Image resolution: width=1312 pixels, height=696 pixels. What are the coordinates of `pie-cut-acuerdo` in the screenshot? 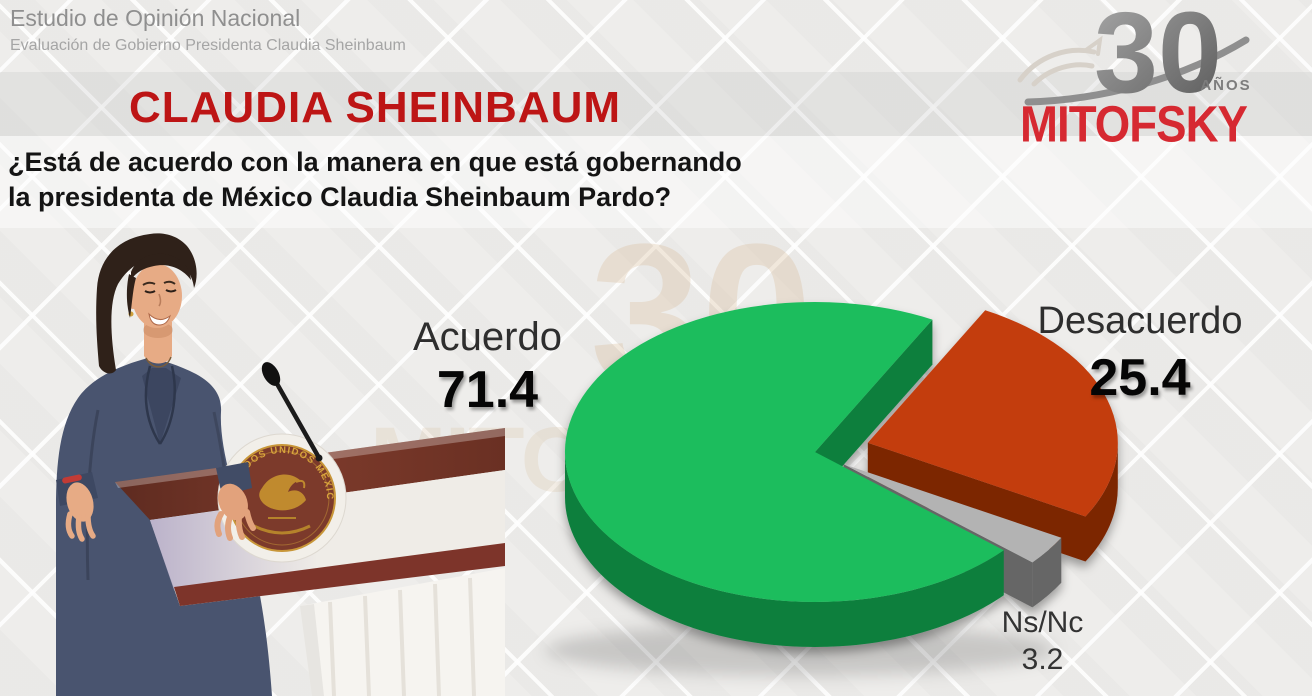 It's located at (874, 408).